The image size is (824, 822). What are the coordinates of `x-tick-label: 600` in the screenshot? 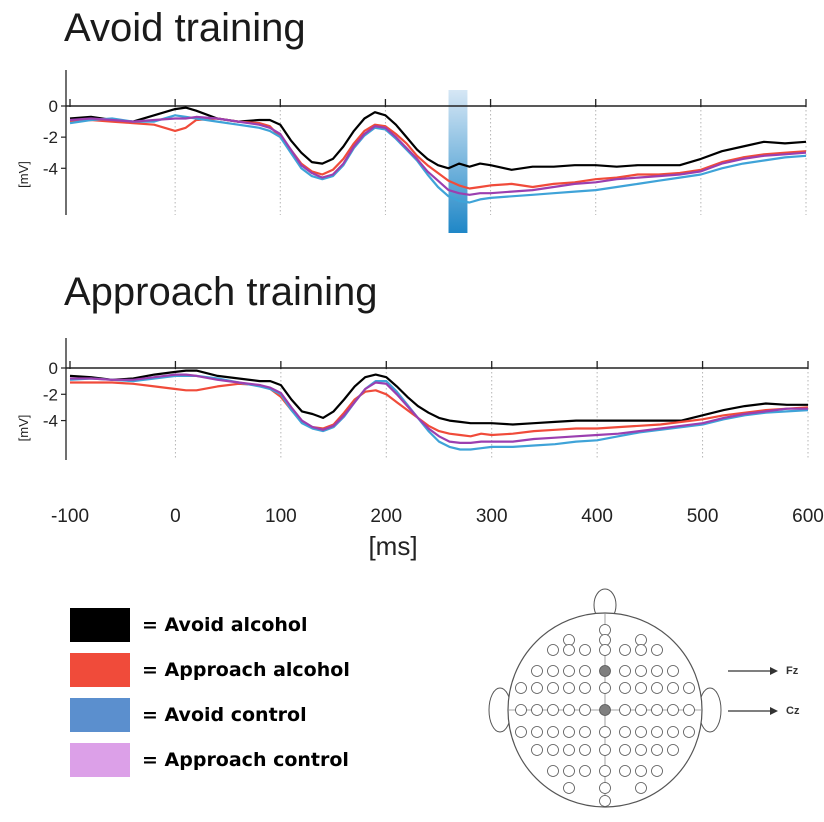 It's located at (808, 516).